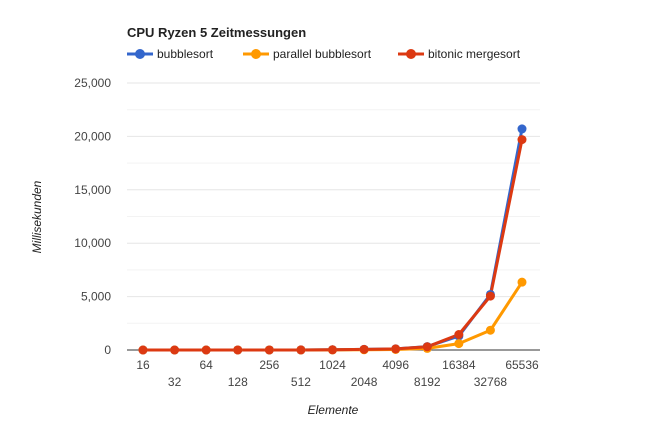 The image size is (666, 433). Describe the element at coordinates (37, 216) in the screenshot. I see `y-axis-title: Millisekunden` at that location.